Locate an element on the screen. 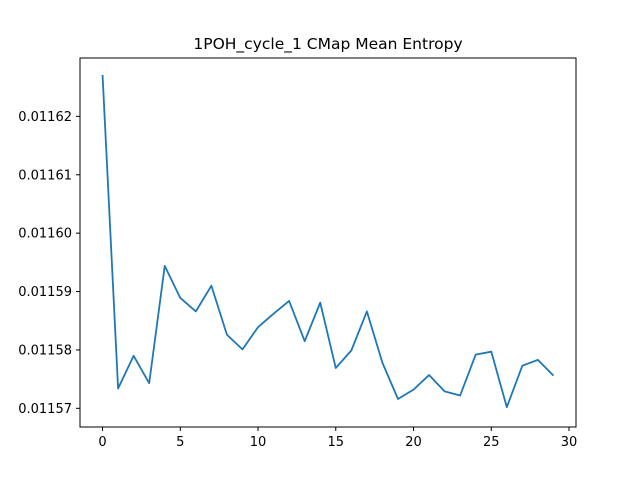  x-tick-label: 25 is located at coordinates (491, 442).